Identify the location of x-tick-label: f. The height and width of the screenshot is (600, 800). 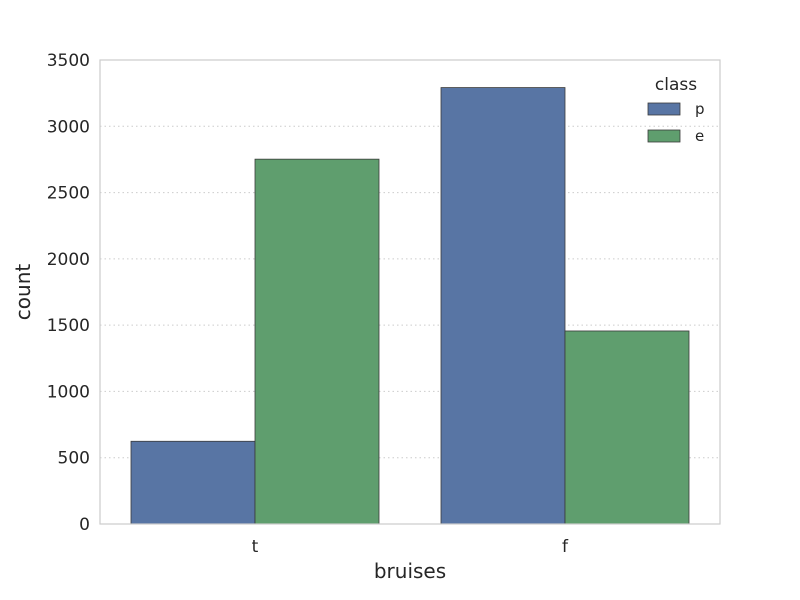
(565, 547).